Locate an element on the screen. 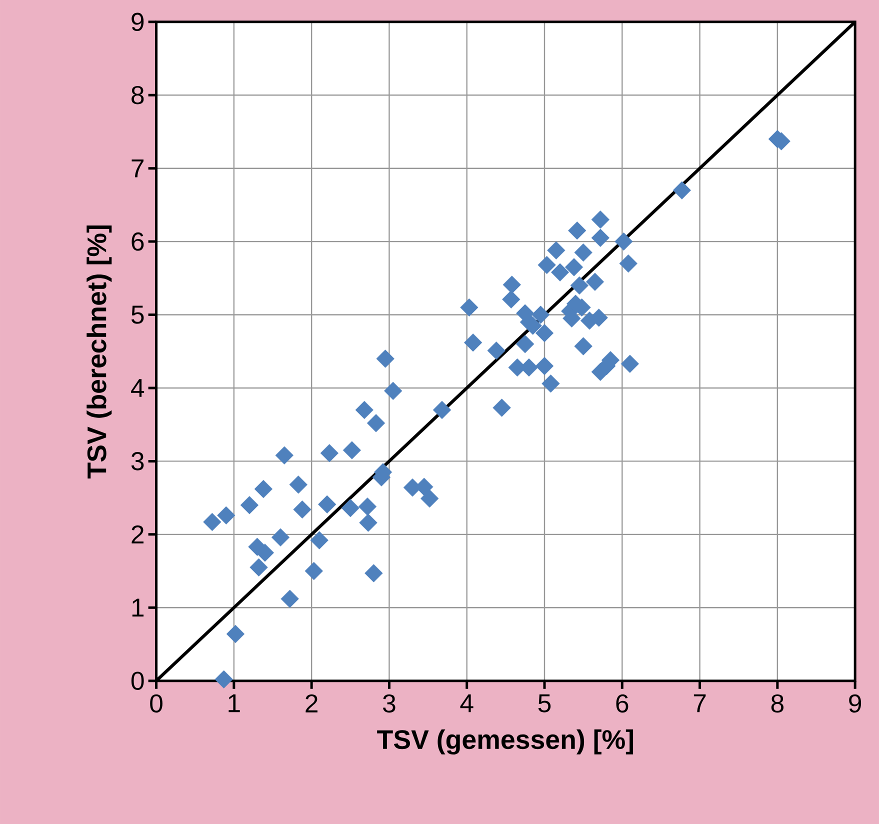 The height and width of the screenshot is (824, 879). y-tick-label: 0 is located at coordinates (137, 681).